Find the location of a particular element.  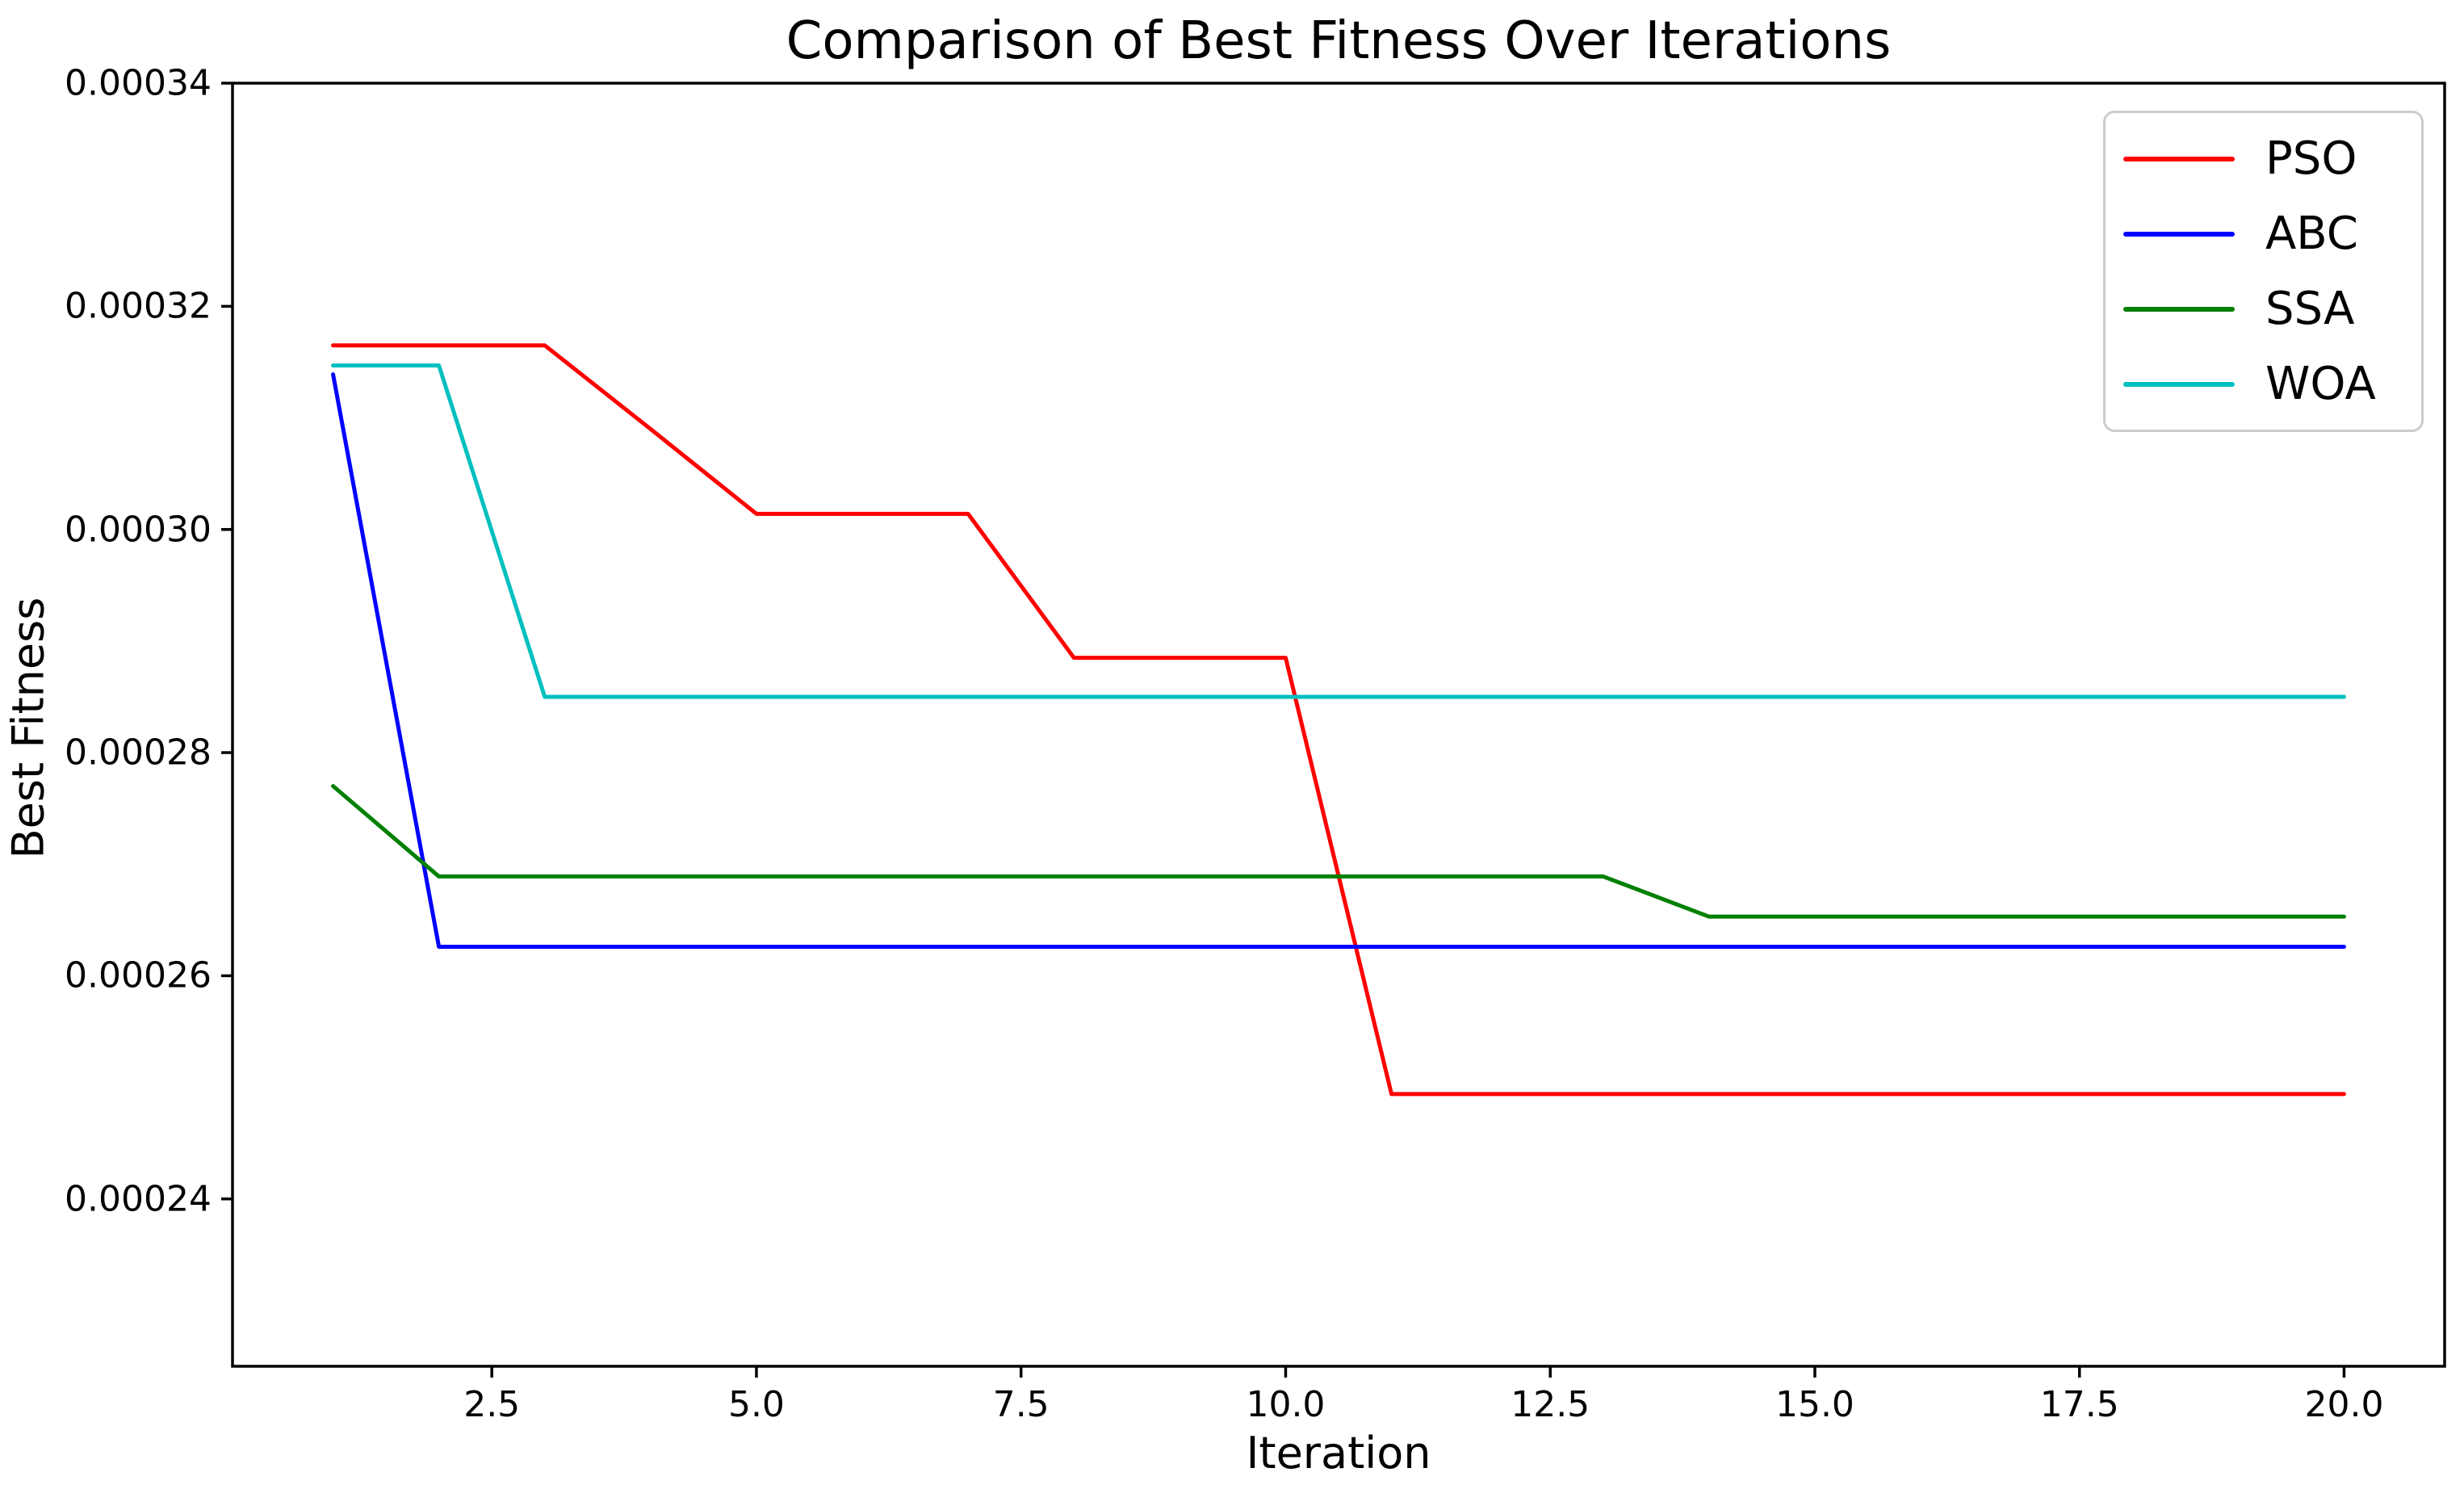

legend-item-abc: ABC is located at coordinates (2263, 234).